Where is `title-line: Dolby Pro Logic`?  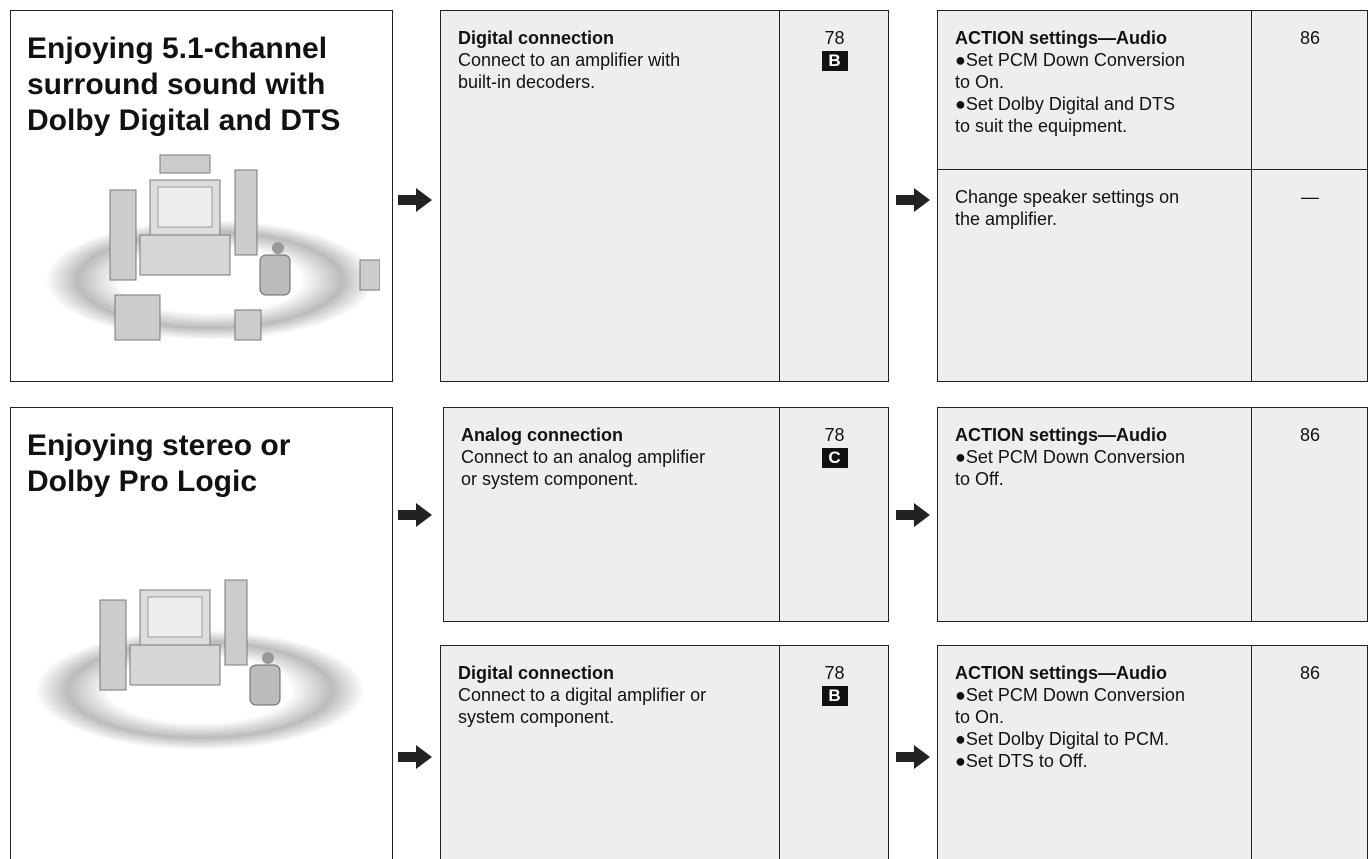
title-line: Dolby Pro Logic is located at coordinates (142, 481).